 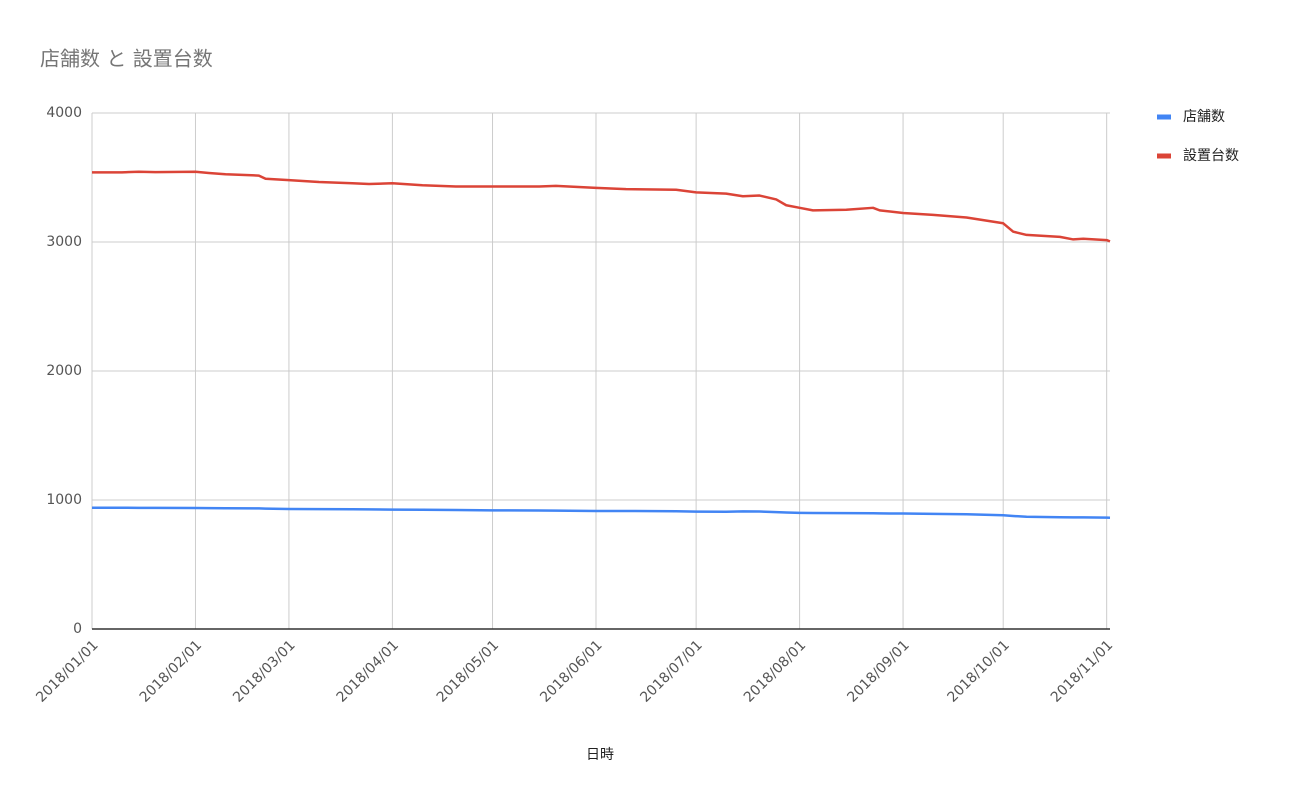 What do you see at coordinates (571, 671) in the screenshot?
I see `x-tick-label: 2018/06/01` at bounding box center [571, 671].